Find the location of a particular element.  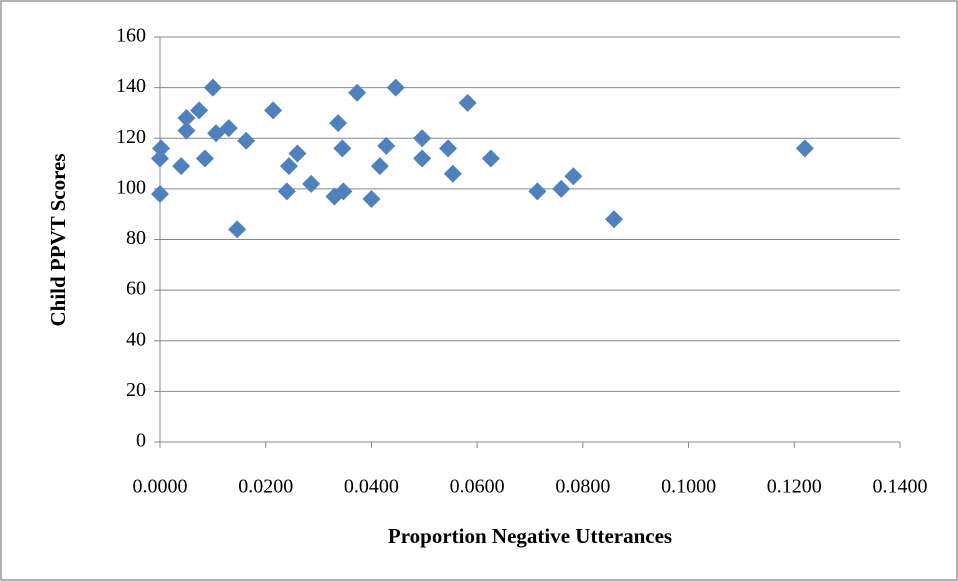

y-tick-label: 40 is located at coordinates (136, 339).